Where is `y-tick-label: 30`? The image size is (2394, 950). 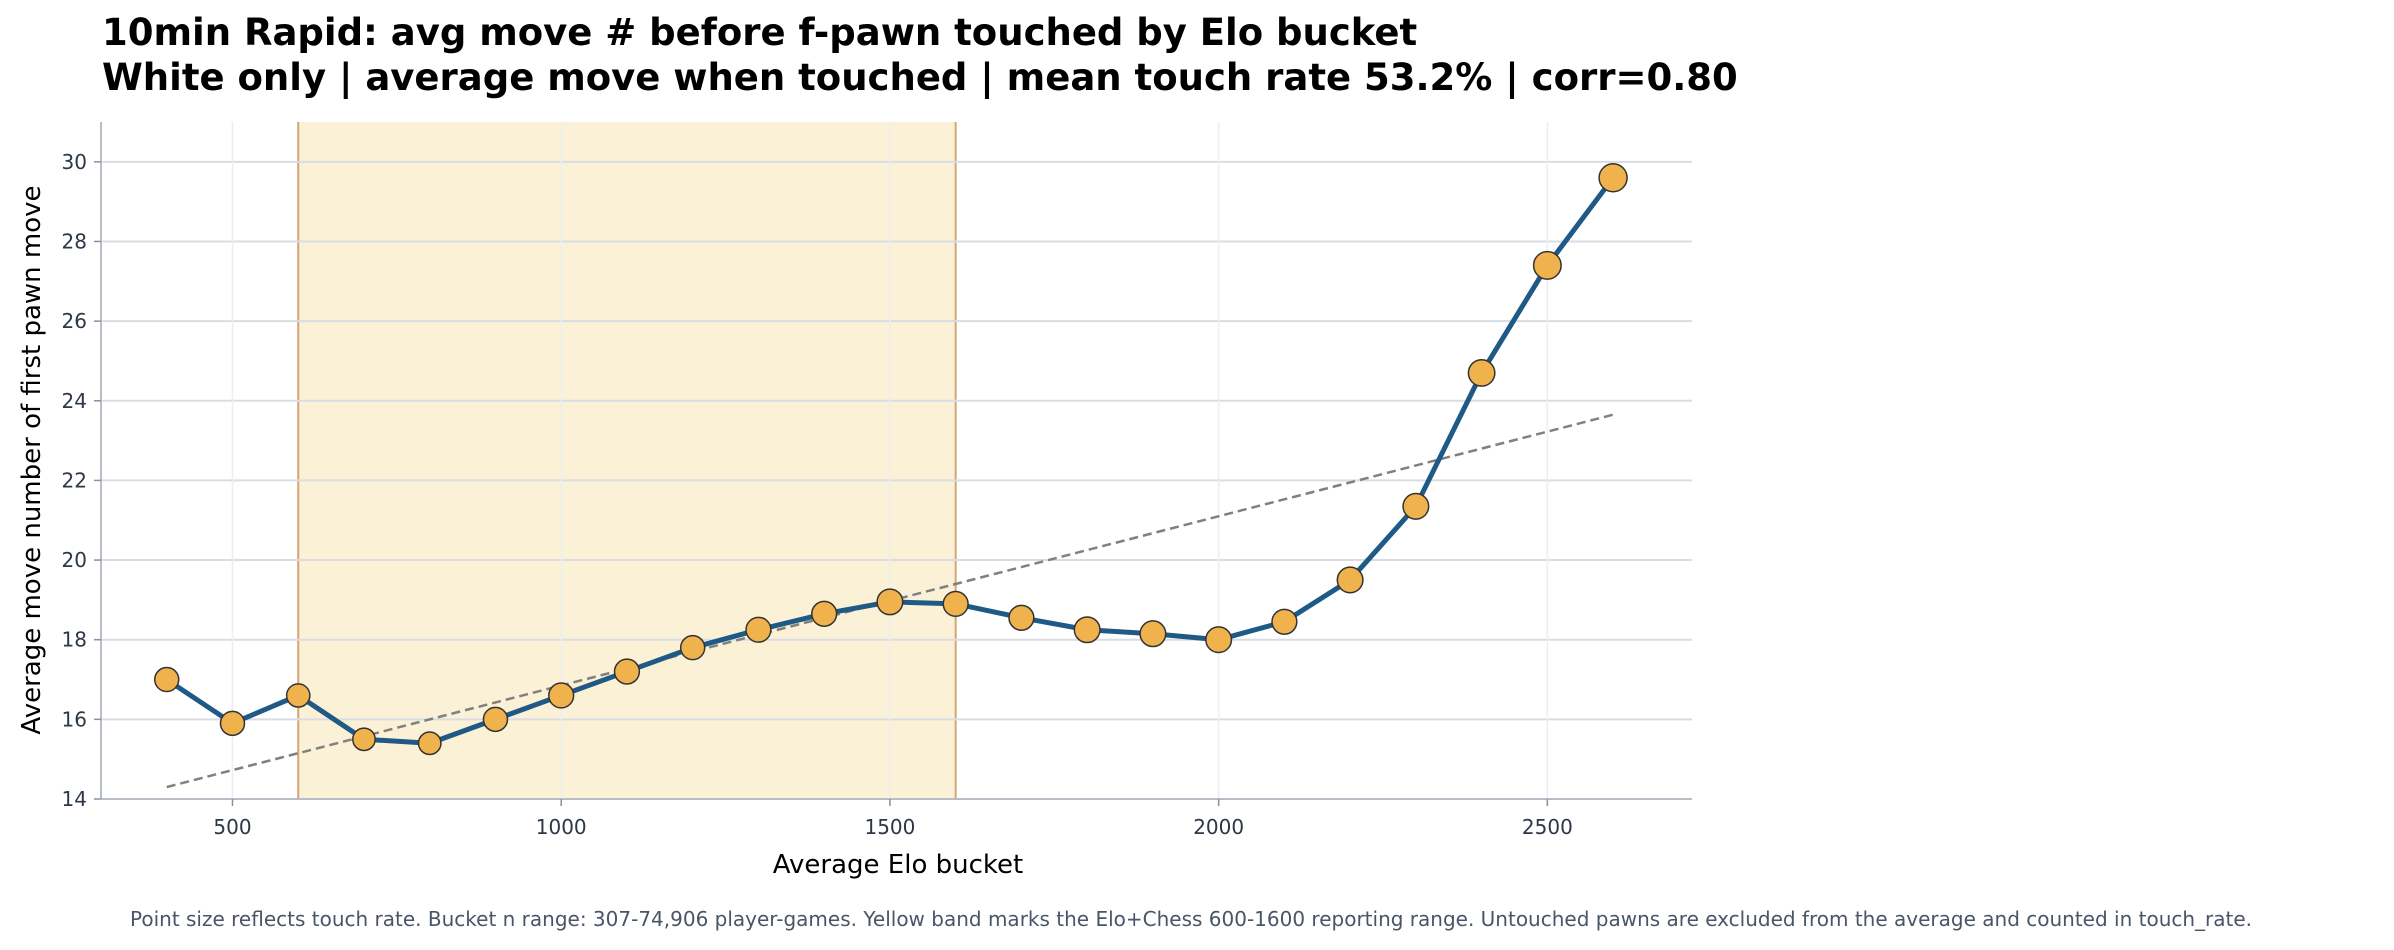
y-tick-label: 30 is located at coordinates (74, 162).